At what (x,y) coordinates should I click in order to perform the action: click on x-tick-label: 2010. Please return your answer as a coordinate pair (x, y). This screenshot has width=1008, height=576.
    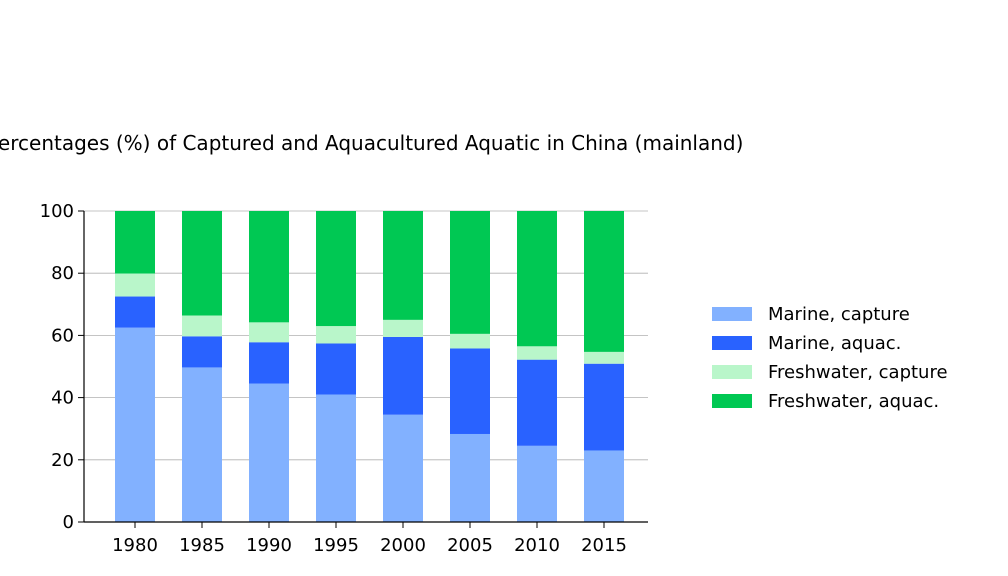
    Looking at the image, I should click on (537, 545).